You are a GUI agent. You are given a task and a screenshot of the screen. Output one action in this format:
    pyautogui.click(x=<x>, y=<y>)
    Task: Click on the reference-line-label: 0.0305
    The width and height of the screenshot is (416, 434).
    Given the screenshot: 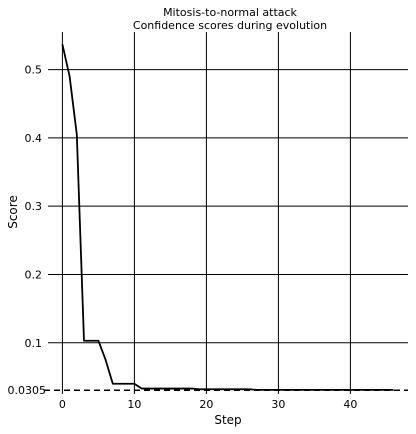 What is the action you would take?
    pyautogui.click(x=27, y=390)
    